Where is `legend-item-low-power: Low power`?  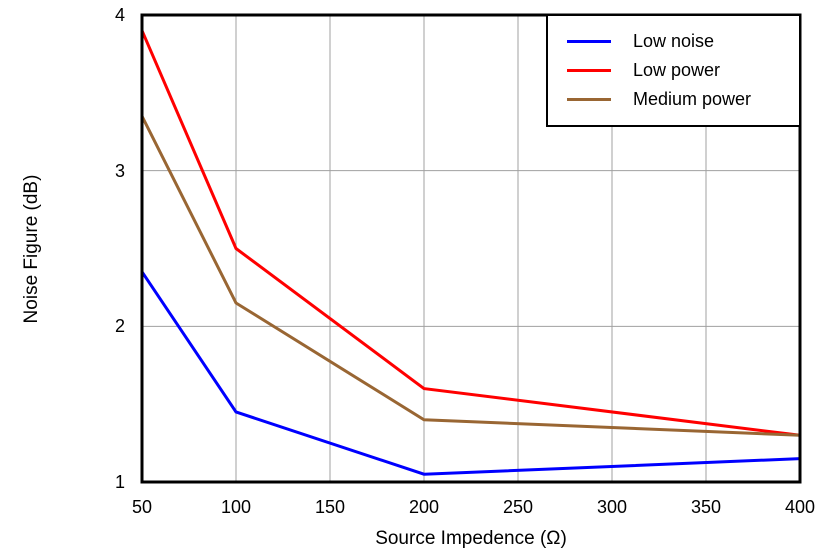 legend-item-low-power: Low power is located at coordinates (673, 70).